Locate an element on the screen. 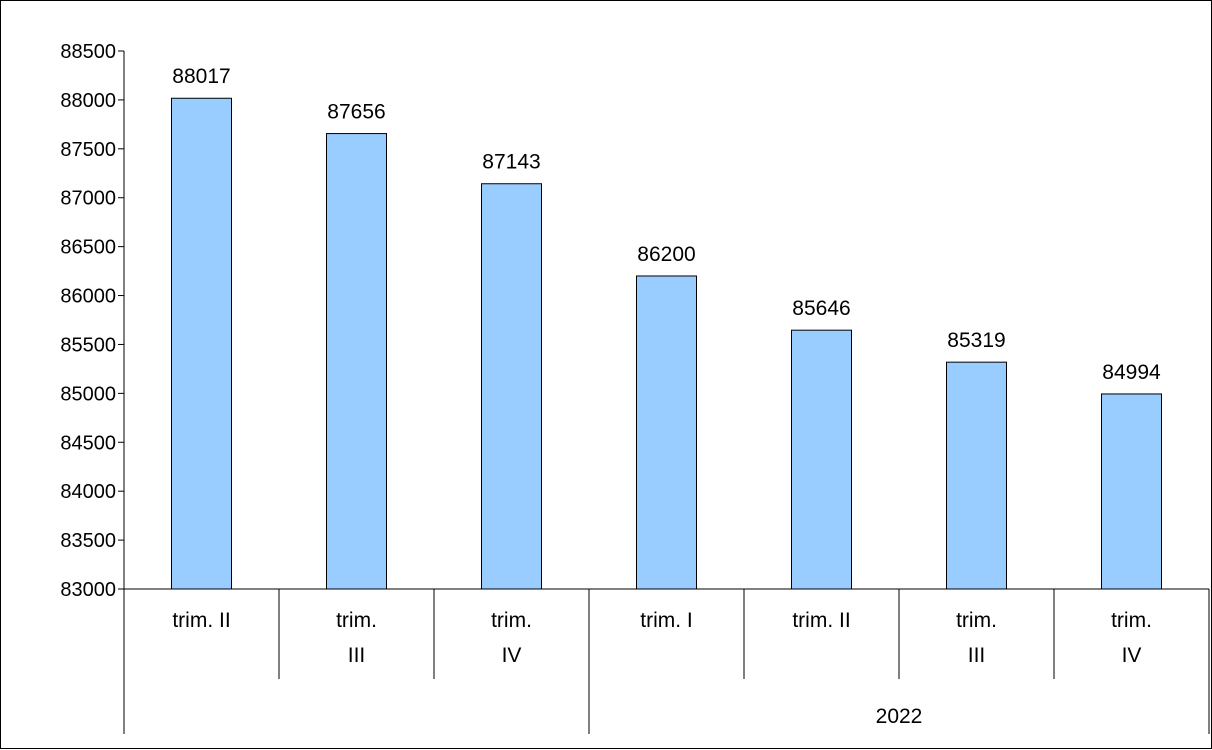  data-label: 85646 is located at coordinates (821, 308).